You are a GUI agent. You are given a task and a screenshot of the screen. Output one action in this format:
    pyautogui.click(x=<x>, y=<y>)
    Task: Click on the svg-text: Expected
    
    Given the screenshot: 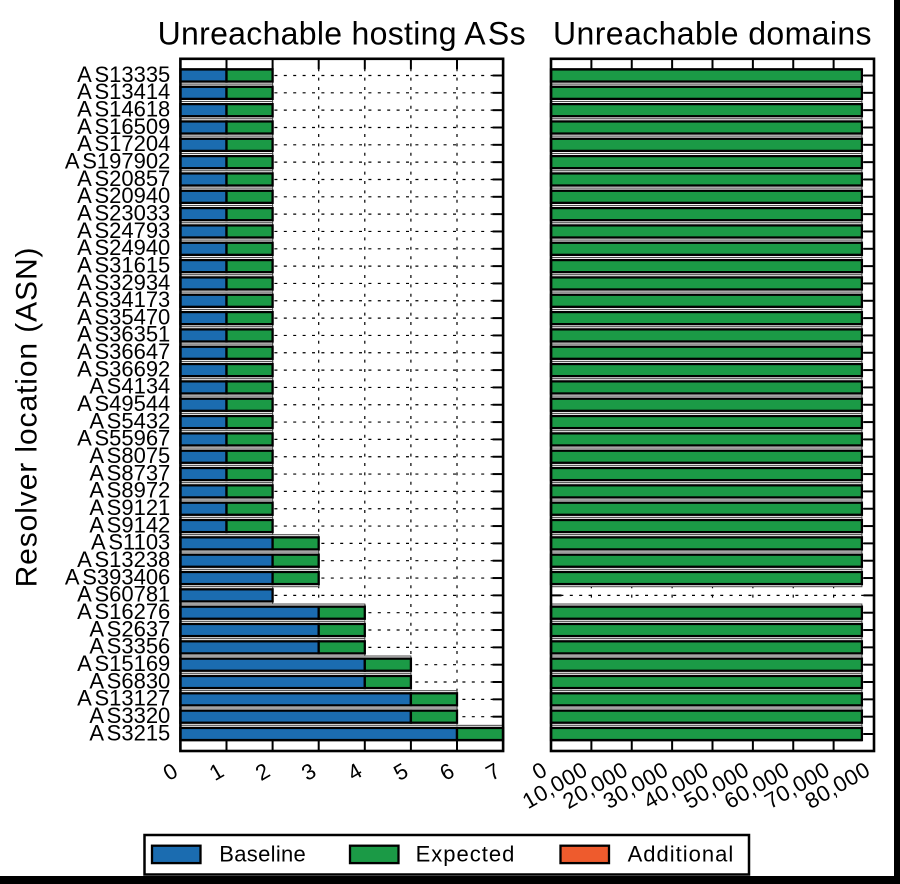 What is the action you would take?
    pyautogui.click(x=466, y=853)
    